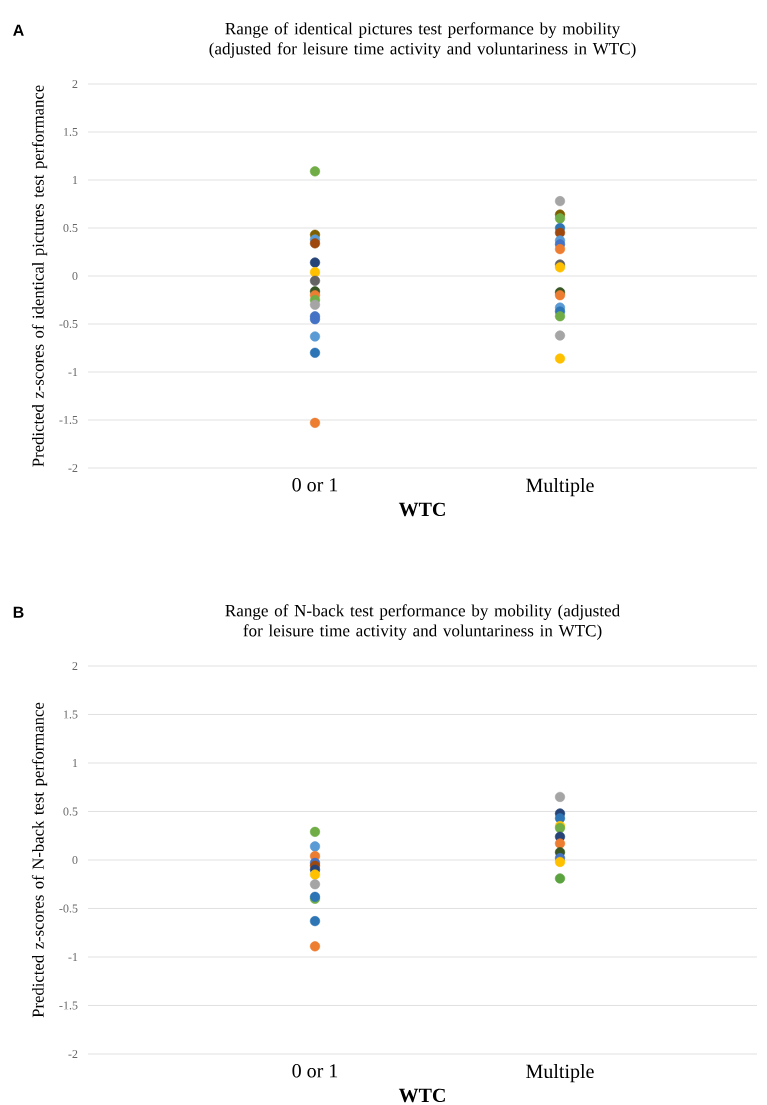 Image resolution: width=767 pixels, height=1105 pixels. Describe the element at coordinates (39, 276) in the screenshot. I see `y-axis-title: Predicted z-scores of identical pictures test performance` at that location.